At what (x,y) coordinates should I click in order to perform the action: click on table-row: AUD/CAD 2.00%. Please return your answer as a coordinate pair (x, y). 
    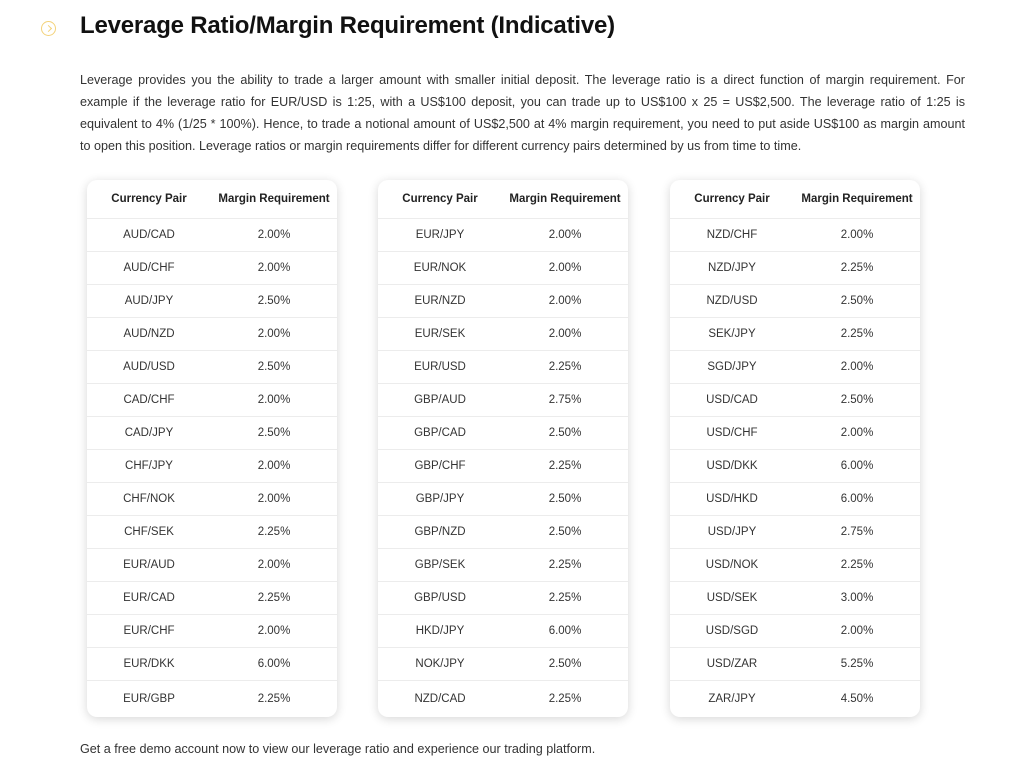
    Looking at the image, I should click on (212, 235).